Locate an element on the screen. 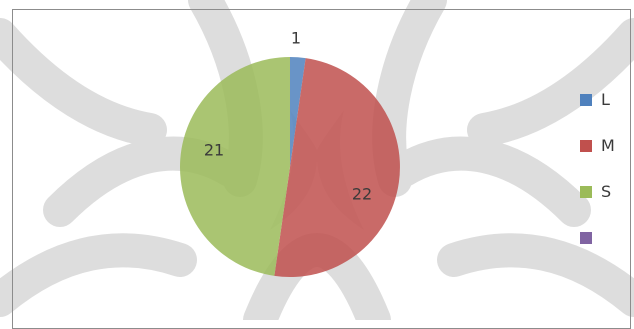  pie-slice-s is located at coordinates (234, 166).